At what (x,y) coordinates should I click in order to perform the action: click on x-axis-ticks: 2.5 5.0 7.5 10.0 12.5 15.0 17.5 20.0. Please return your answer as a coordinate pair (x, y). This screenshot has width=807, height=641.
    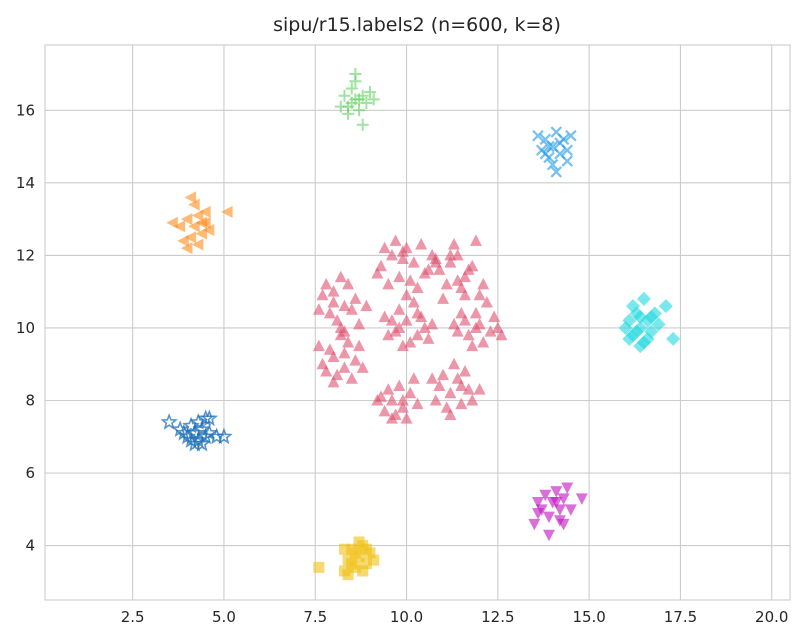
    Looking at the image, I should click on (455, 617).